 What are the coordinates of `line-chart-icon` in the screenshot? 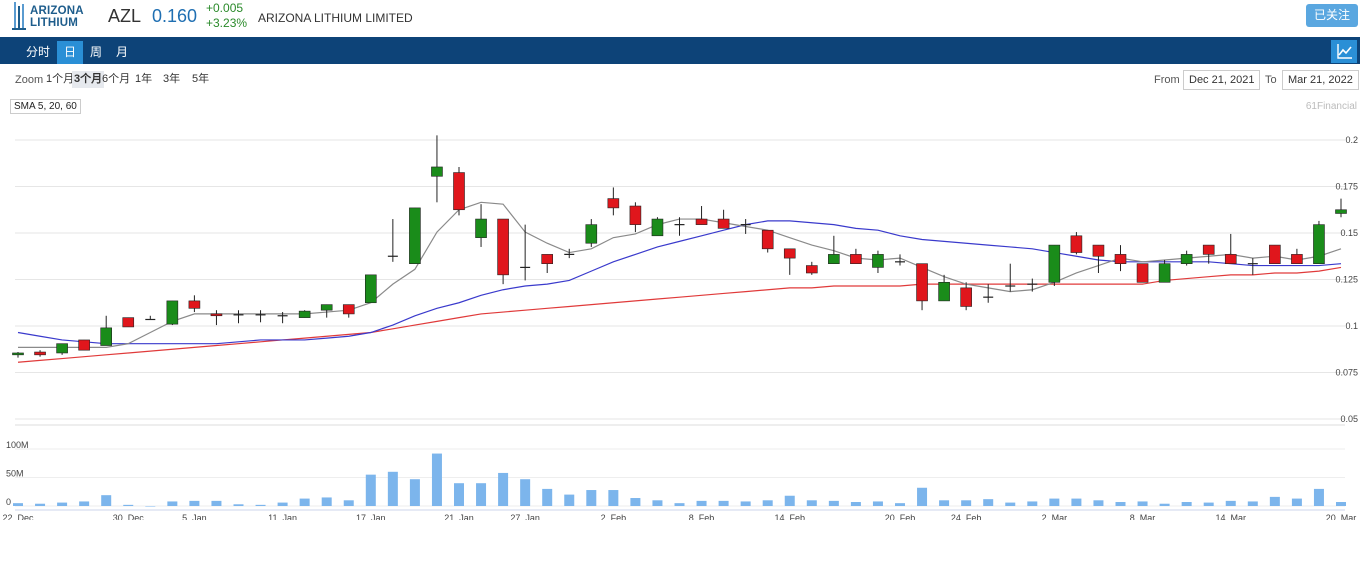 It's located at (1344, 51).